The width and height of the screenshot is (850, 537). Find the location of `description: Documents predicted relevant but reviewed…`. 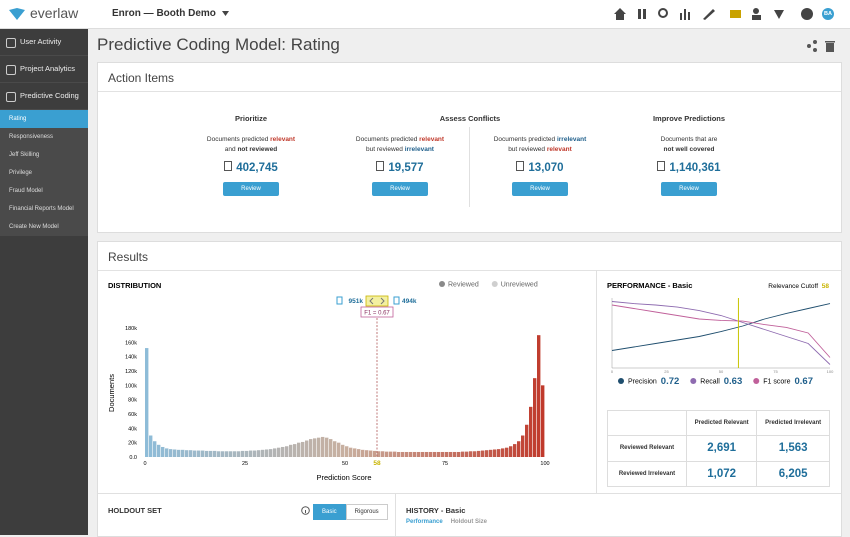

description: Documents predicted relevant but reviewed… is located at coordinates (400, 145).